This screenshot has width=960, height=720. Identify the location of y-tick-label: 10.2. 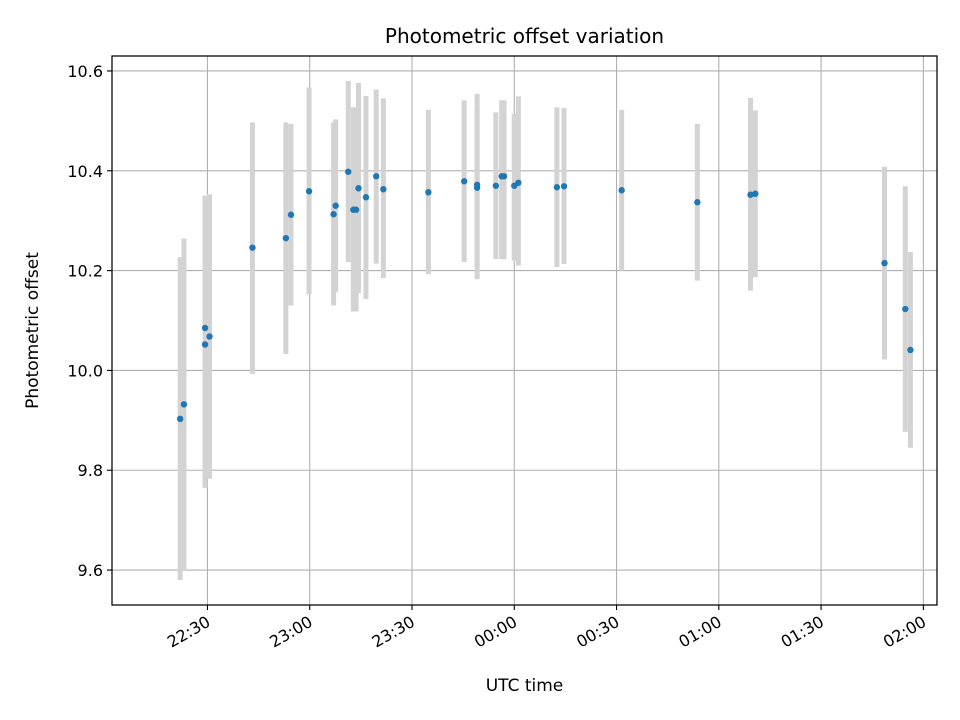
(85, 271).